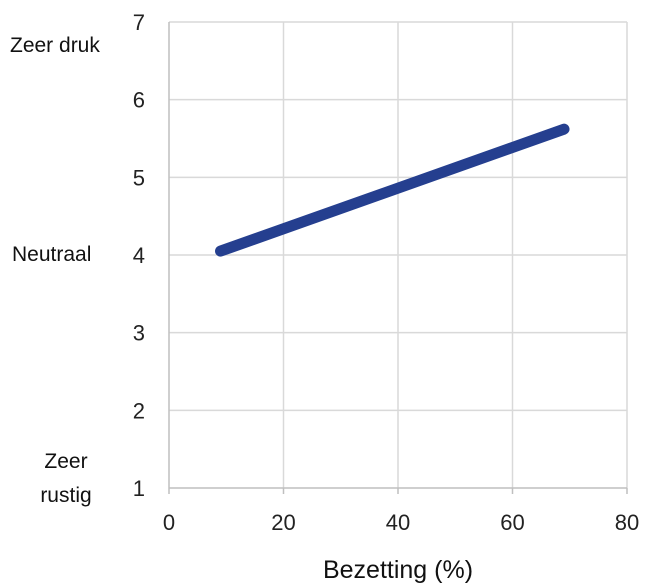  Describe the element at coordinates (512, 522) in the screenshot. I see `x-tick-label: 60` at that location.